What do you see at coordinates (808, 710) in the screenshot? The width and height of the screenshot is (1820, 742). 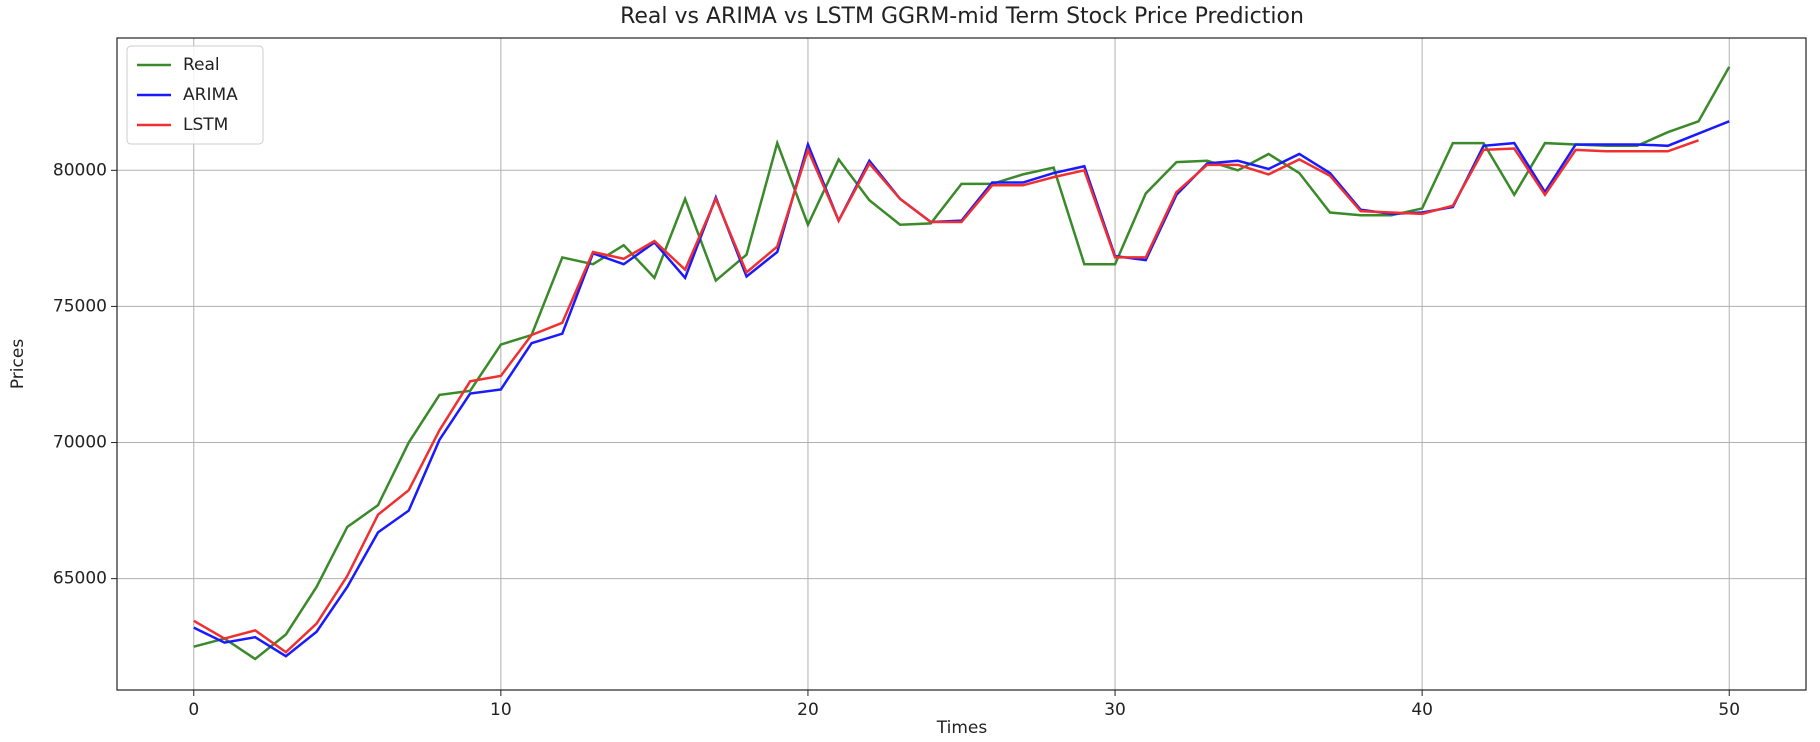 I see `x-tick-label: 20` at bounding box center [808, 710].